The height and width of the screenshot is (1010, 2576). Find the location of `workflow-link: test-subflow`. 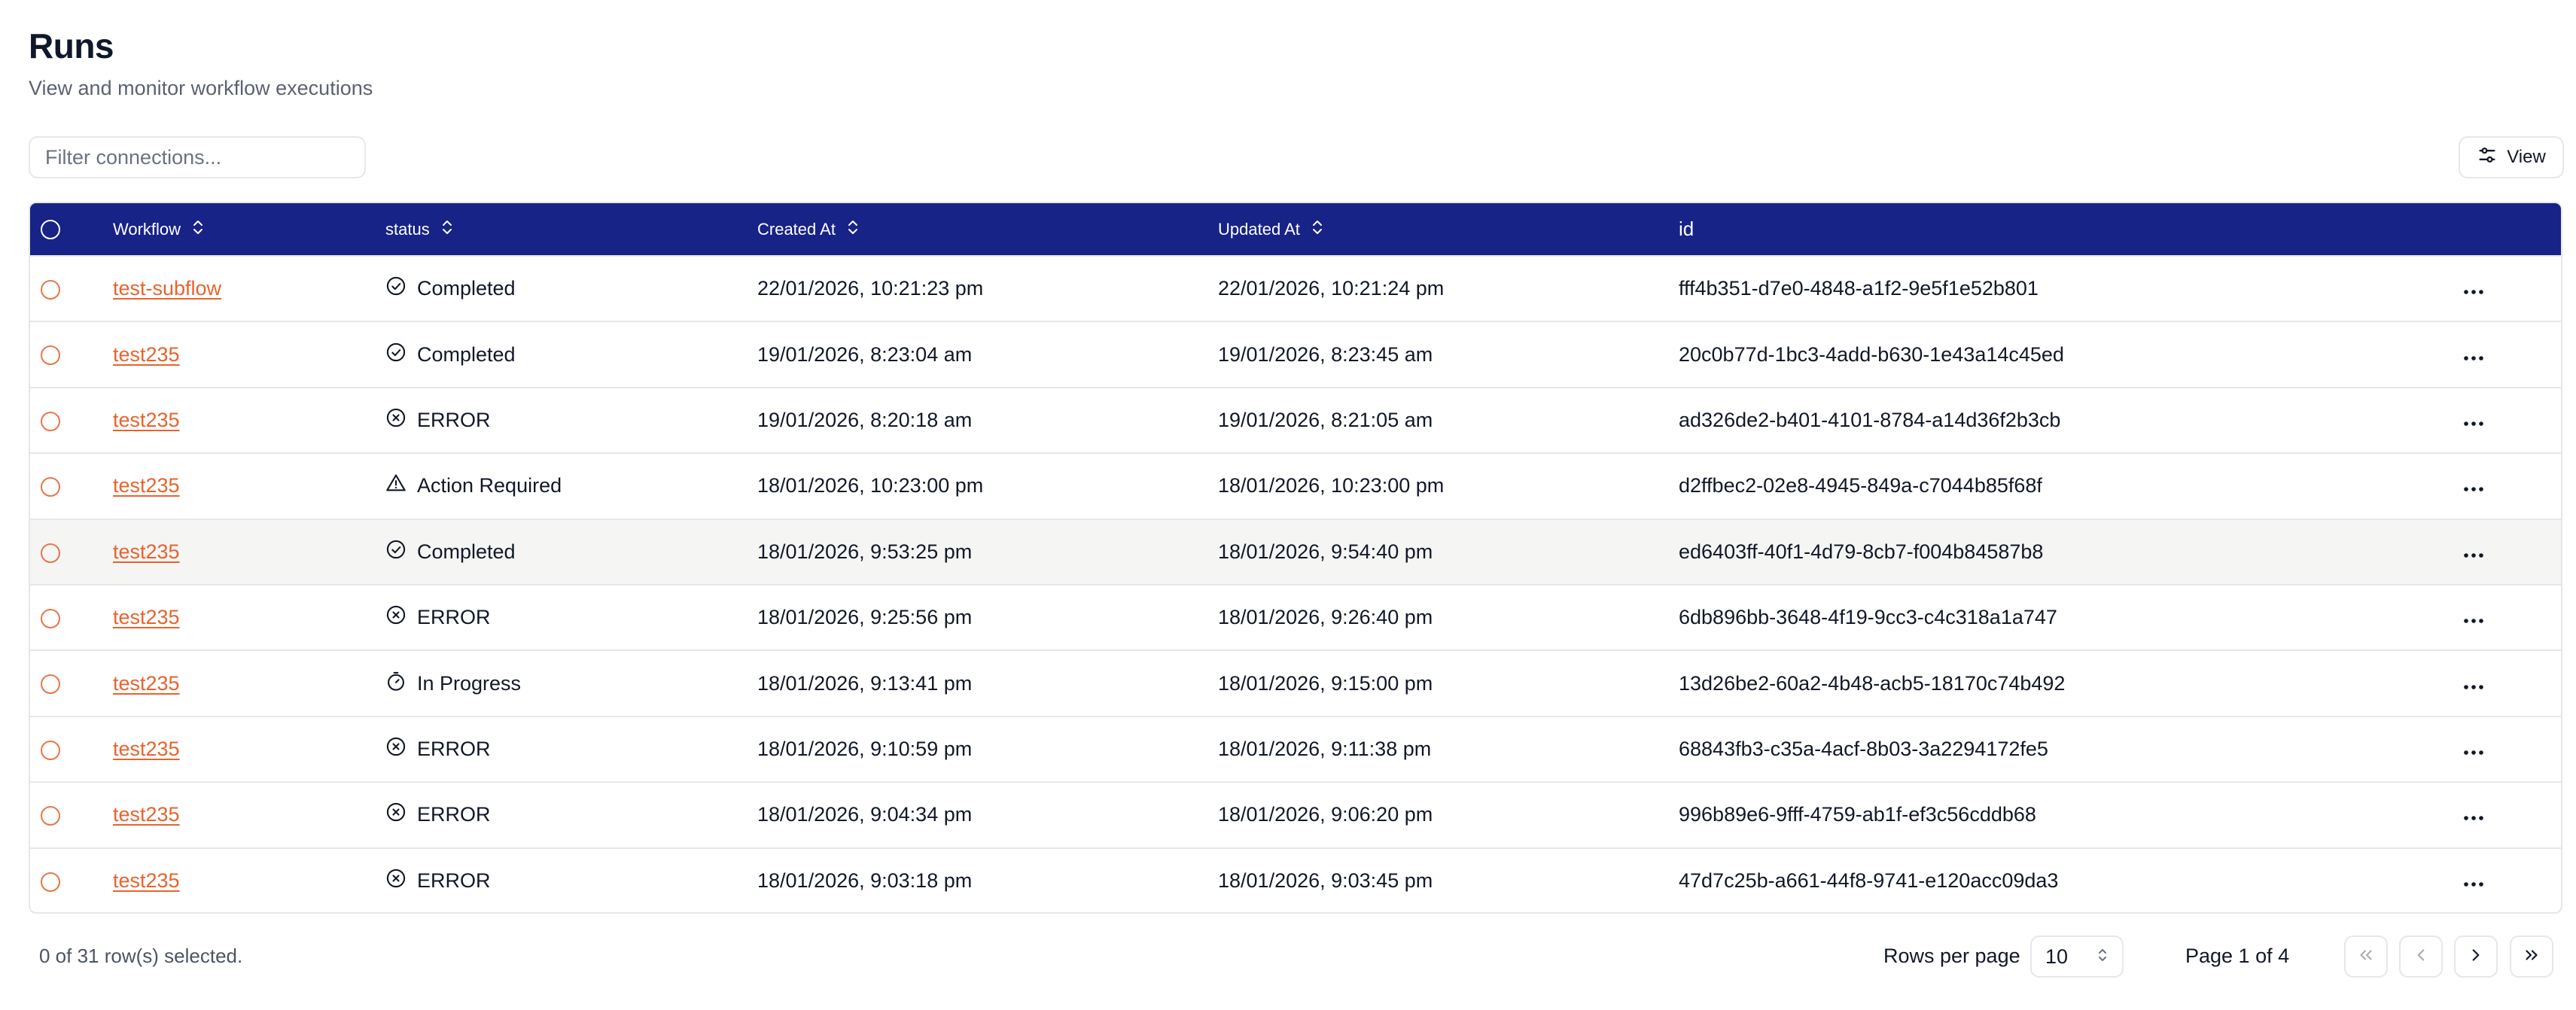

workflow-link: test-subflow is located at coordinates (167, 288).